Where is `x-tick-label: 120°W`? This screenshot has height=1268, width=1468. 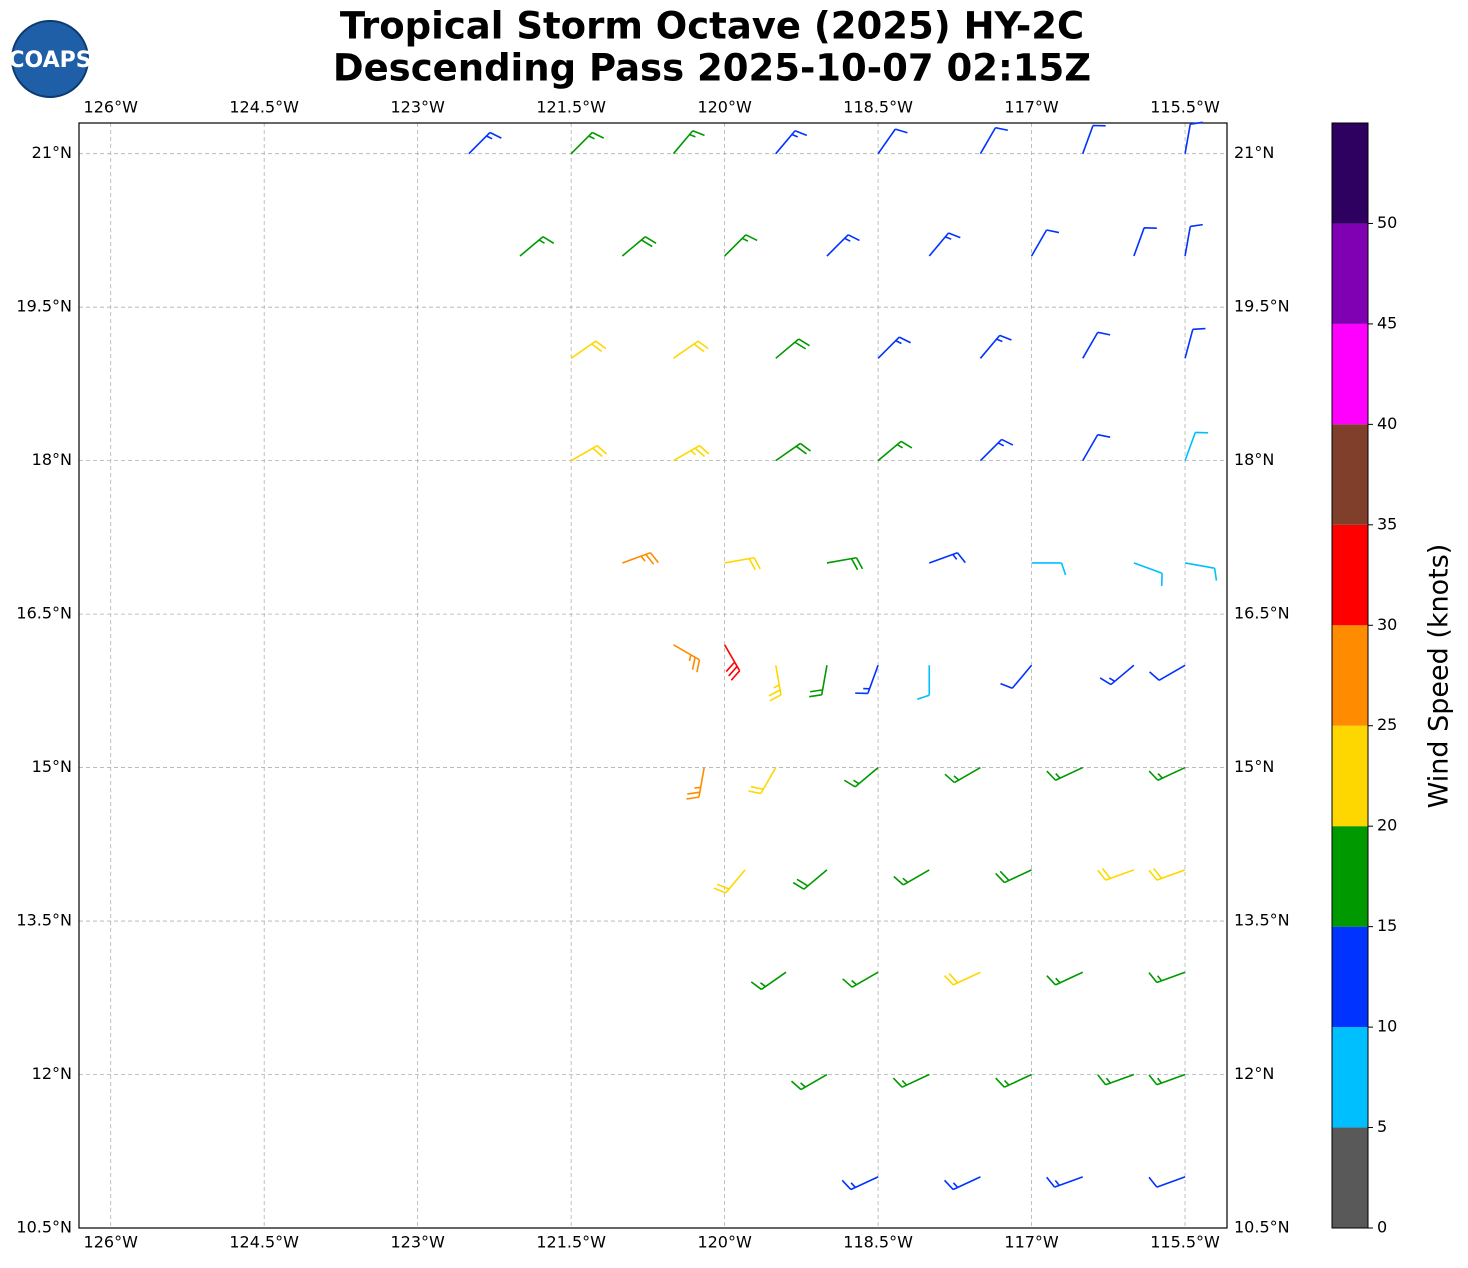 x-tick-label: 120°W is located at coordinates (724, 107).